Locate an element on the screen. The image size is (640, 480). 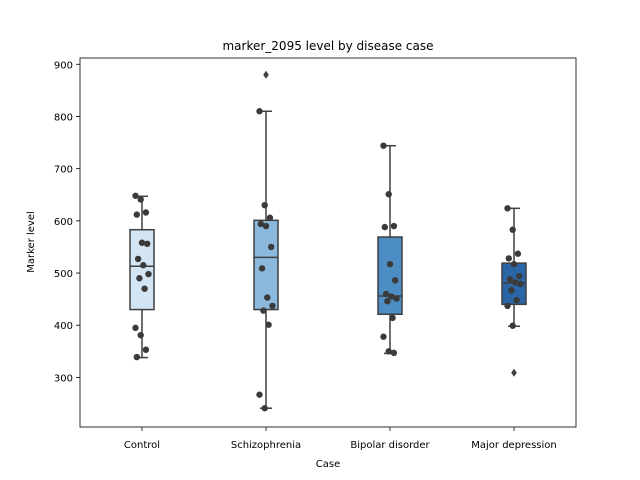
box-group-major-depression is located at coordinates (514, 292).